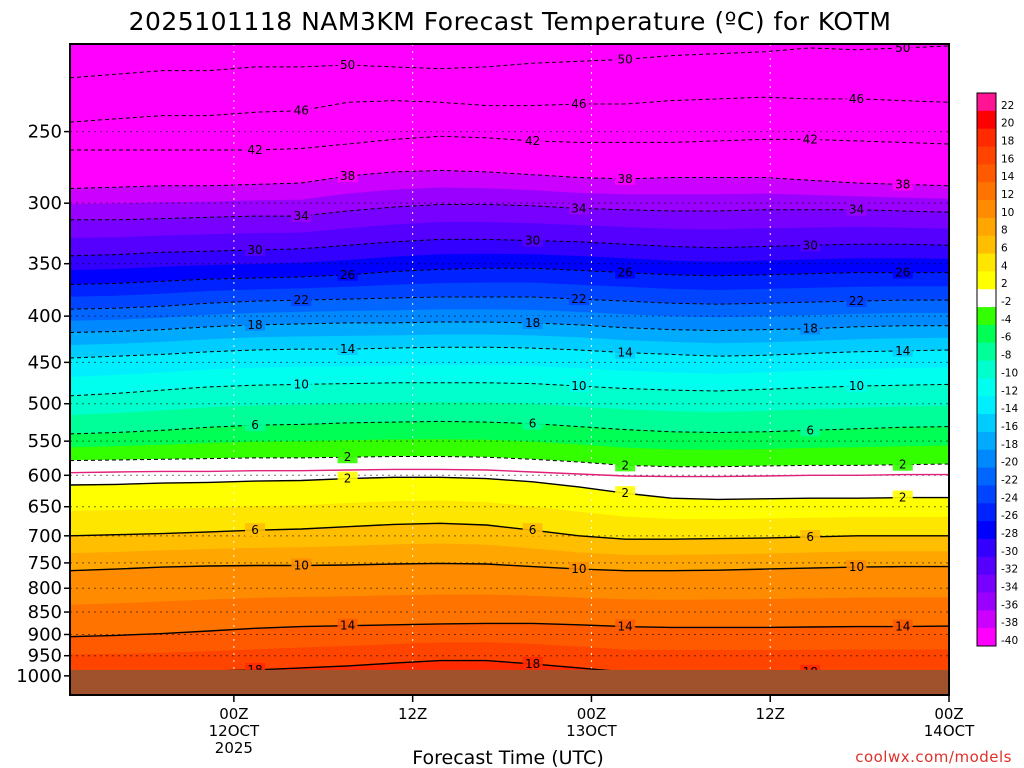 The image size is (1024, 768). I want to click on colorbar-label: -40, so click(1009, 641).